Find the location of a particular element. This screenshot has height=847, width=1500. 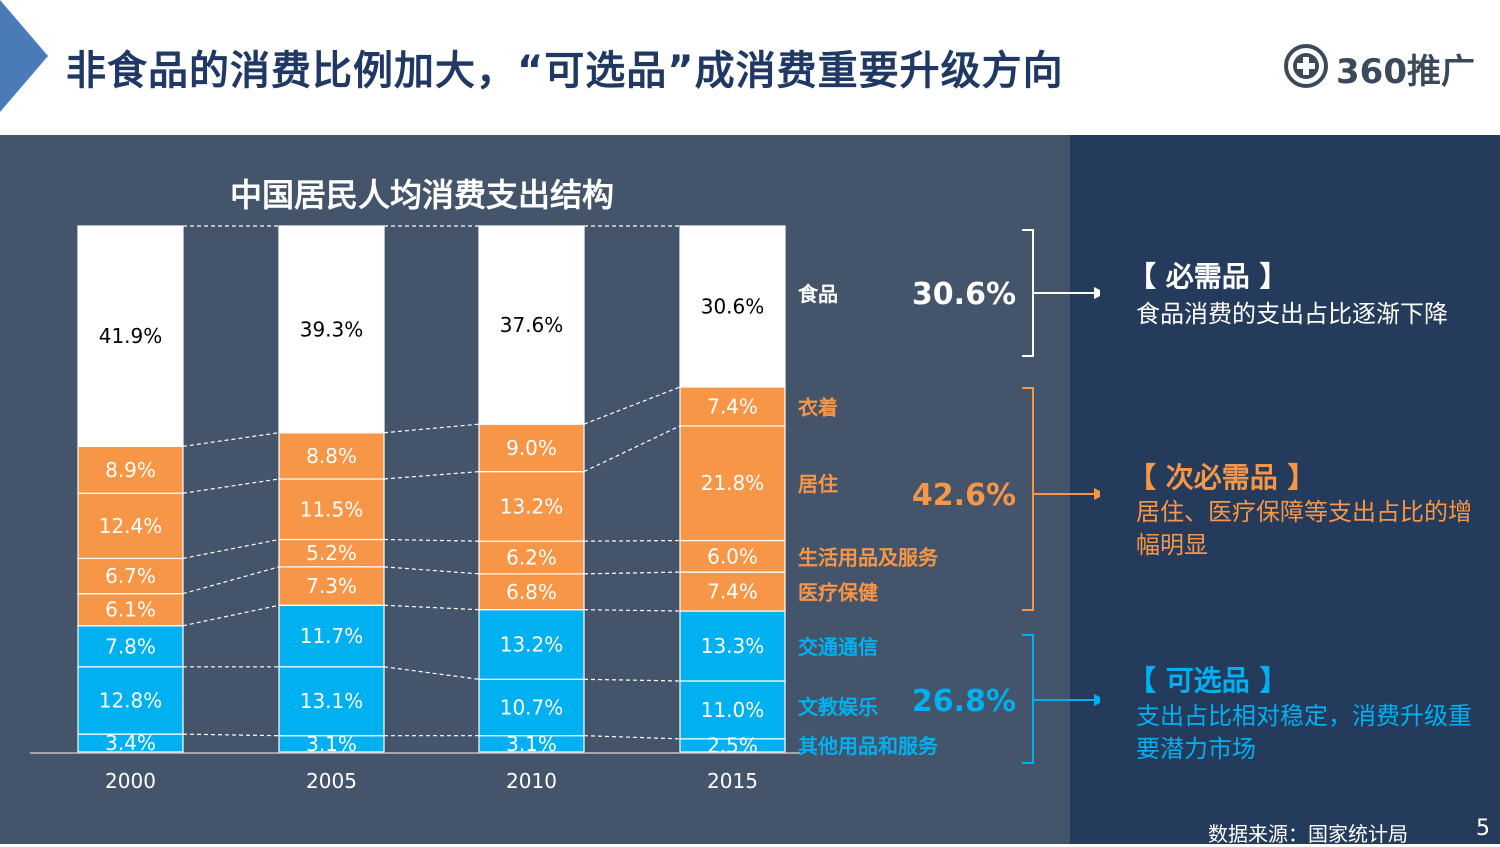

series-label-文教娱乐: 文教娱乐 is located at coordinates (838, 707).